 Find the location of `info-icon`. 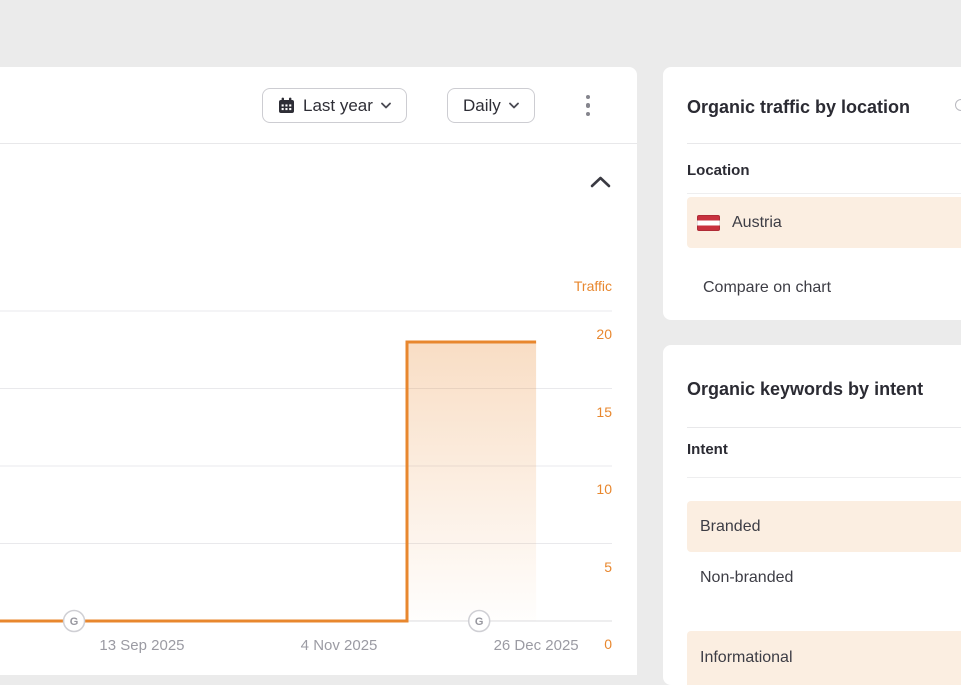

info-icon is located at coordinates (958, 105).